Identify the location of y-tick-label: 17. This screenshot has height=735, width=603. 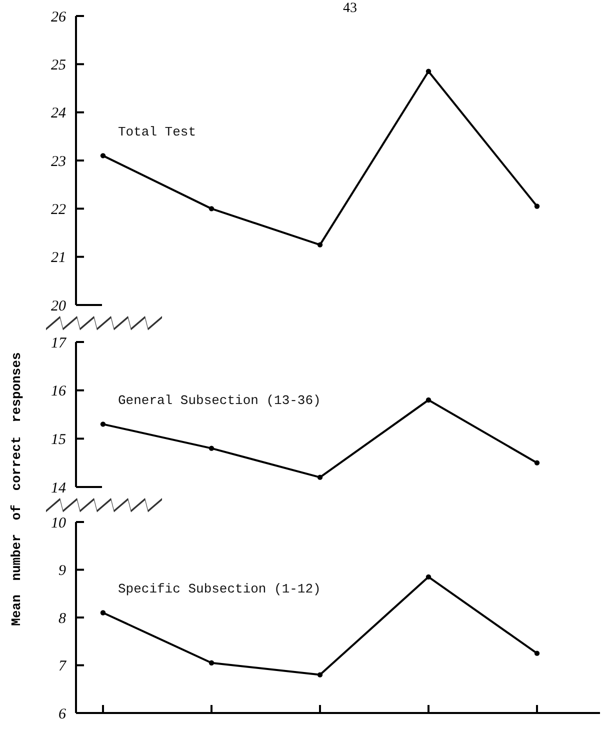
(59, 343).